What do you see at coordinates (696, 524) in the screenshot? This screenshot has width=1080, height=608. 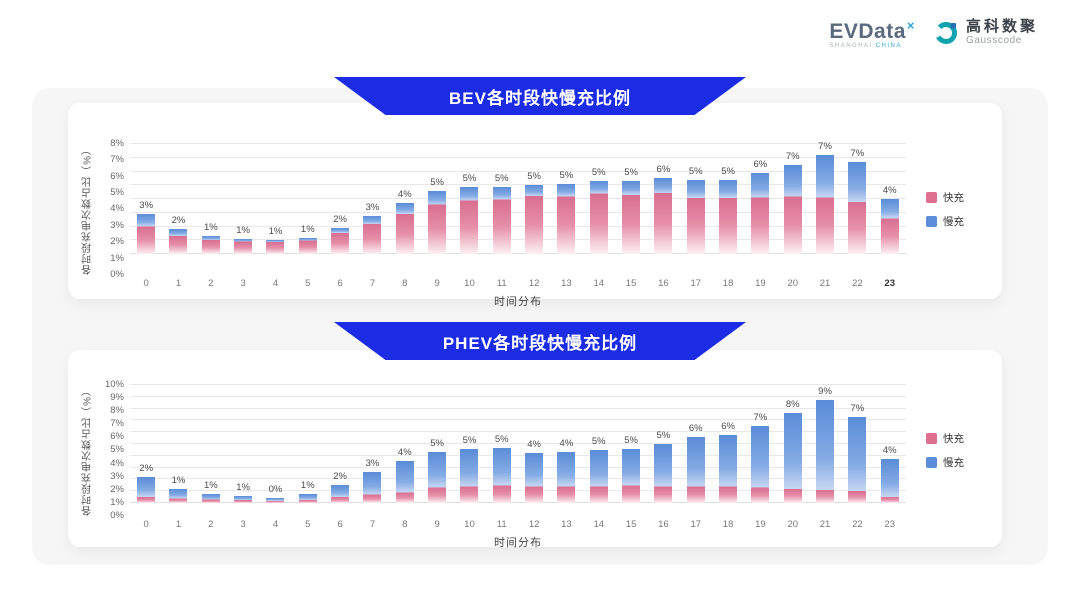 I see `x-tick-label: 17` at bounding box center [696, 524].